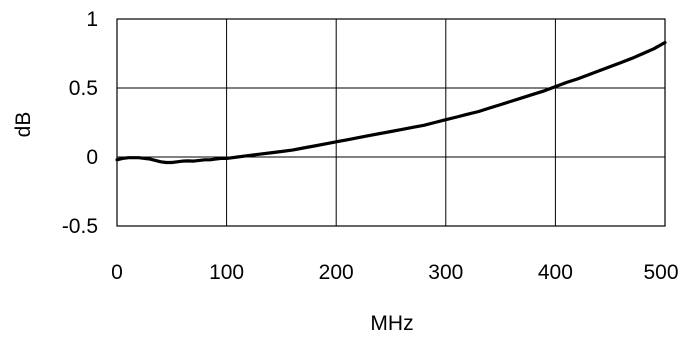 This screenshot has height=337, width=689. I want to click on x-tick-labels: 0 100 200 300 400 500, so click(394, 272).